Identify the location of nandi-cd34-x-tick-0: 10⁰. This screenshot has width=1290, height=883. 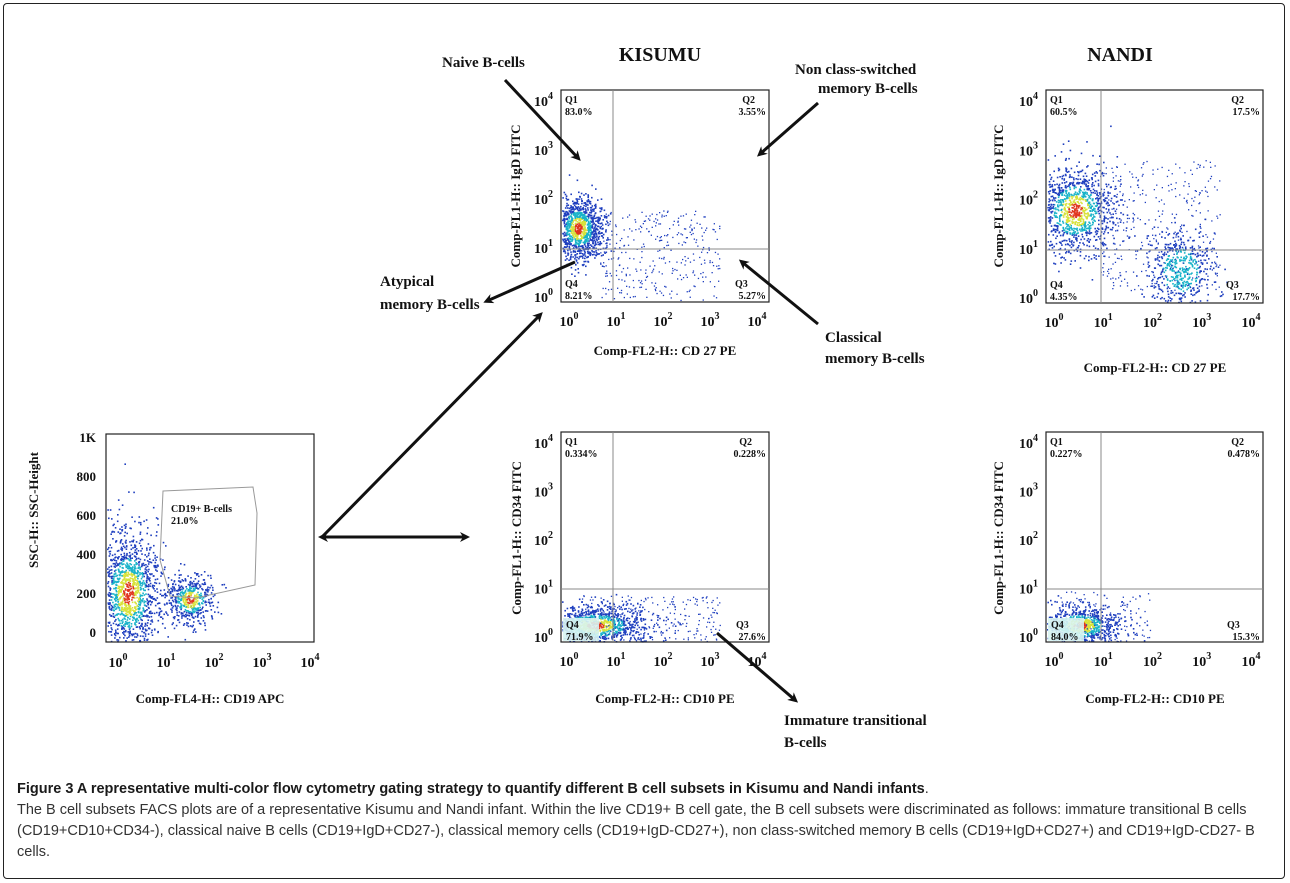
(1054, 660).